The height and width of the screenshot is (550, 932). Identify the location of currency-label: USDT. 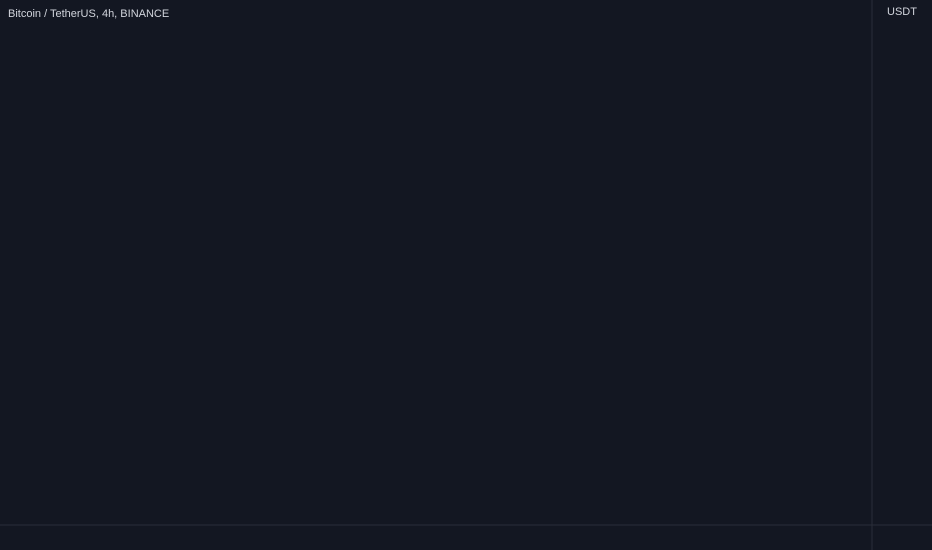
(902, 12).